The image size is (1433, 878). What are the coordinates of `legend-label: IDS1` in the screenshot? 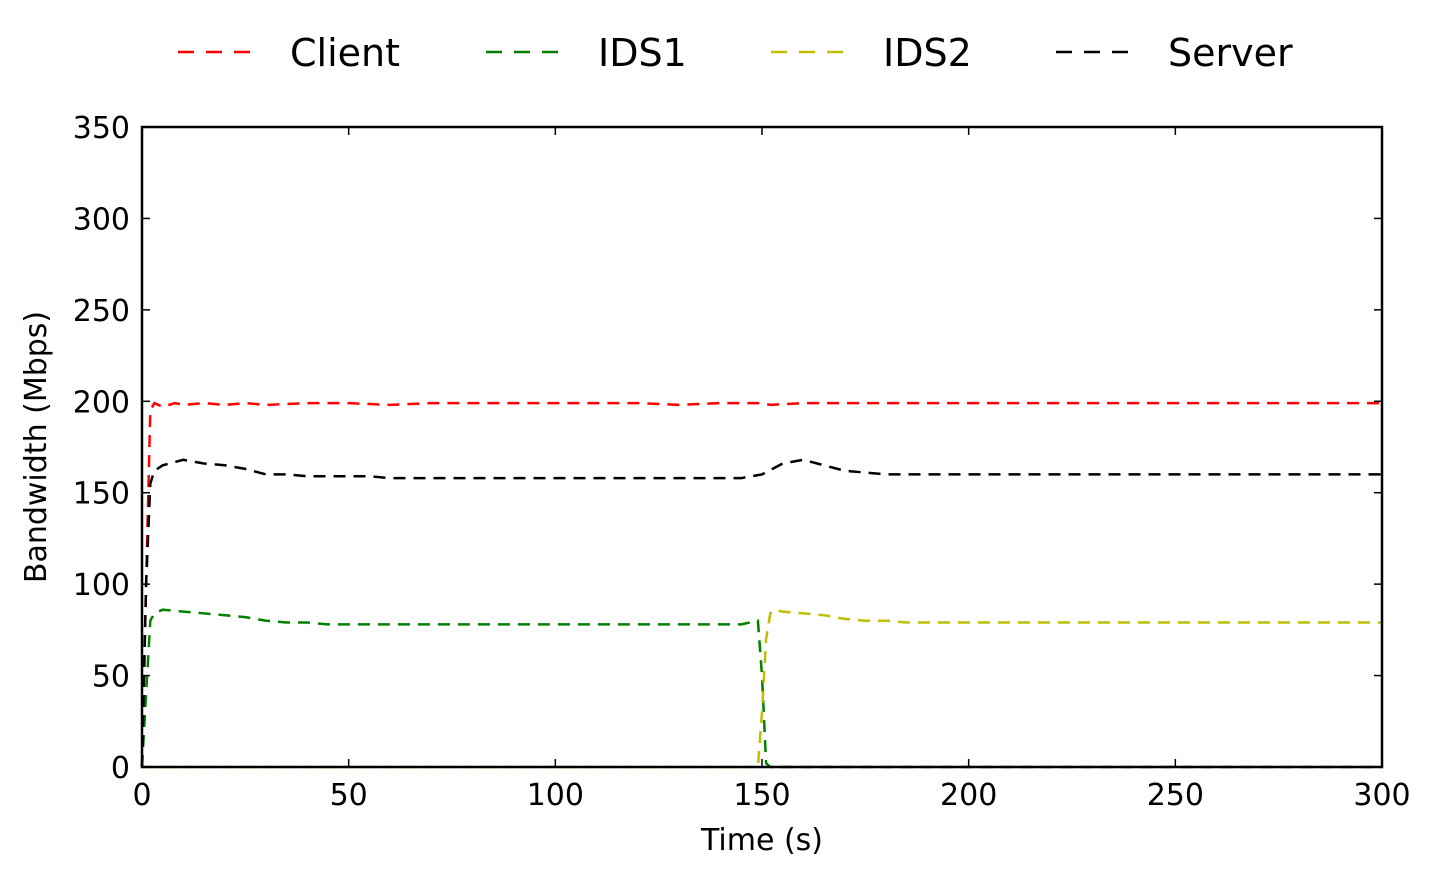 It's located at (642, 53).